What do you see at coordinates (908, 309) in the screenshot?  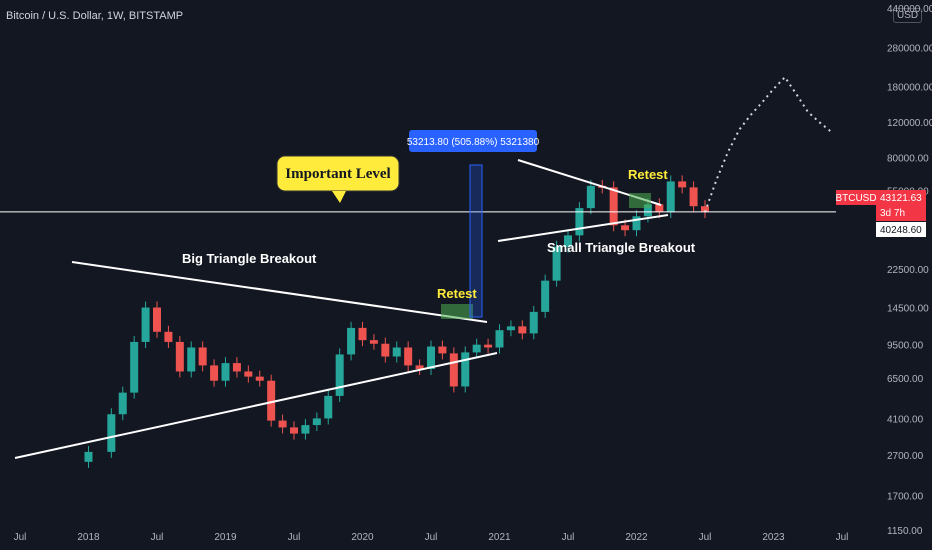 I see `price-tick-label: 14500.00` at bounding box center [908, 309].